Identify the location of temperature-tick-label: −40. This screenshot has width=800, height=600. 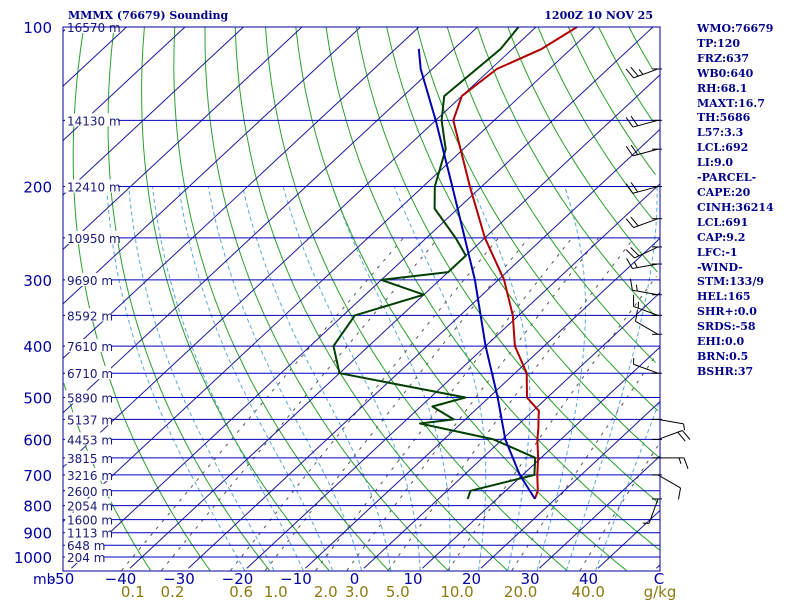
(121, 579).